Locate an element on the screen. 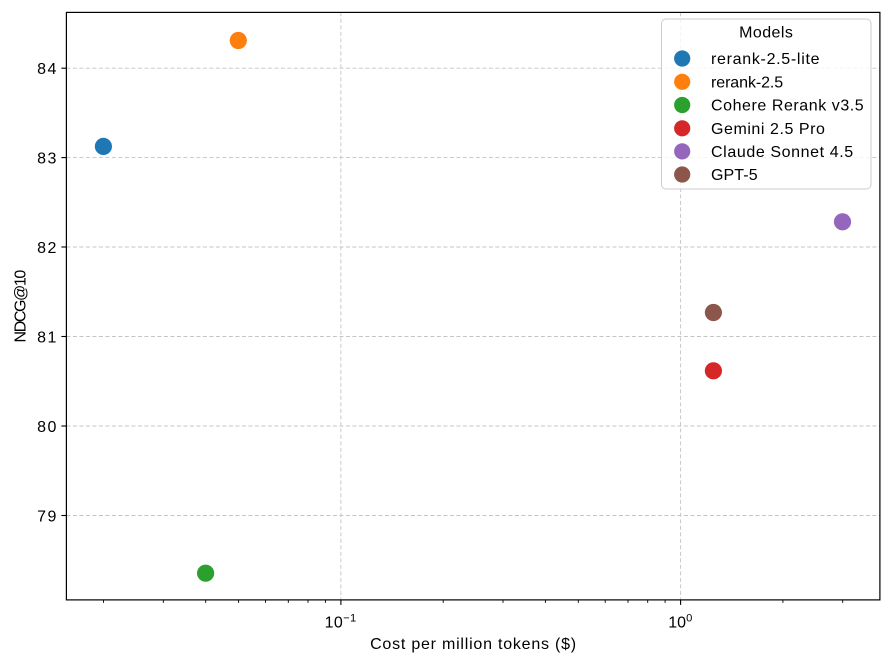 The height and width of the screenshot is (660, 894). svg-text: Cost per million tokens ($) is located at coordinates (473, 644).